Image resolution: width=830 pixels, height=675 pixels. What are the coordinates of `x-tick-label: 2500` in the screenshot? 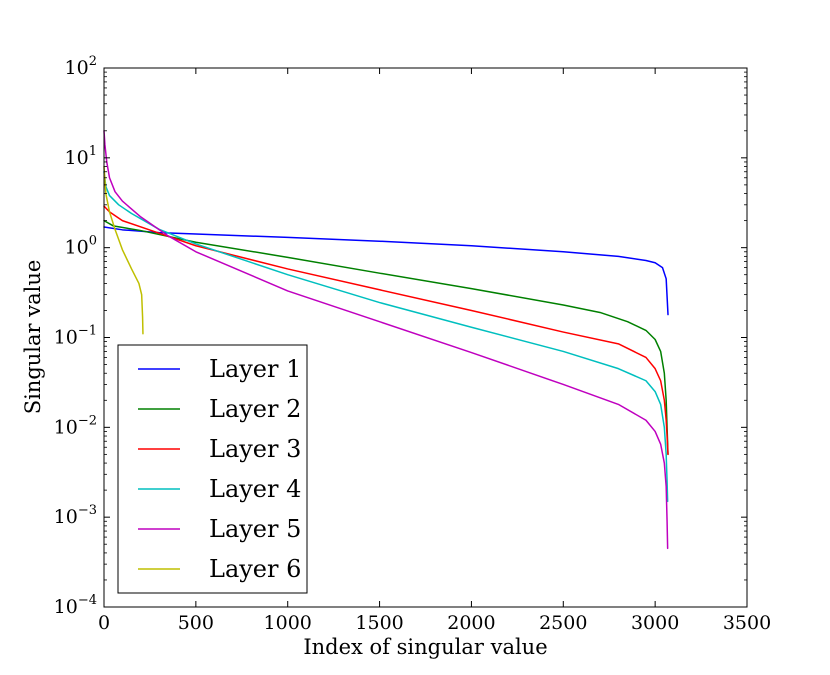 It's located at (563, 623).